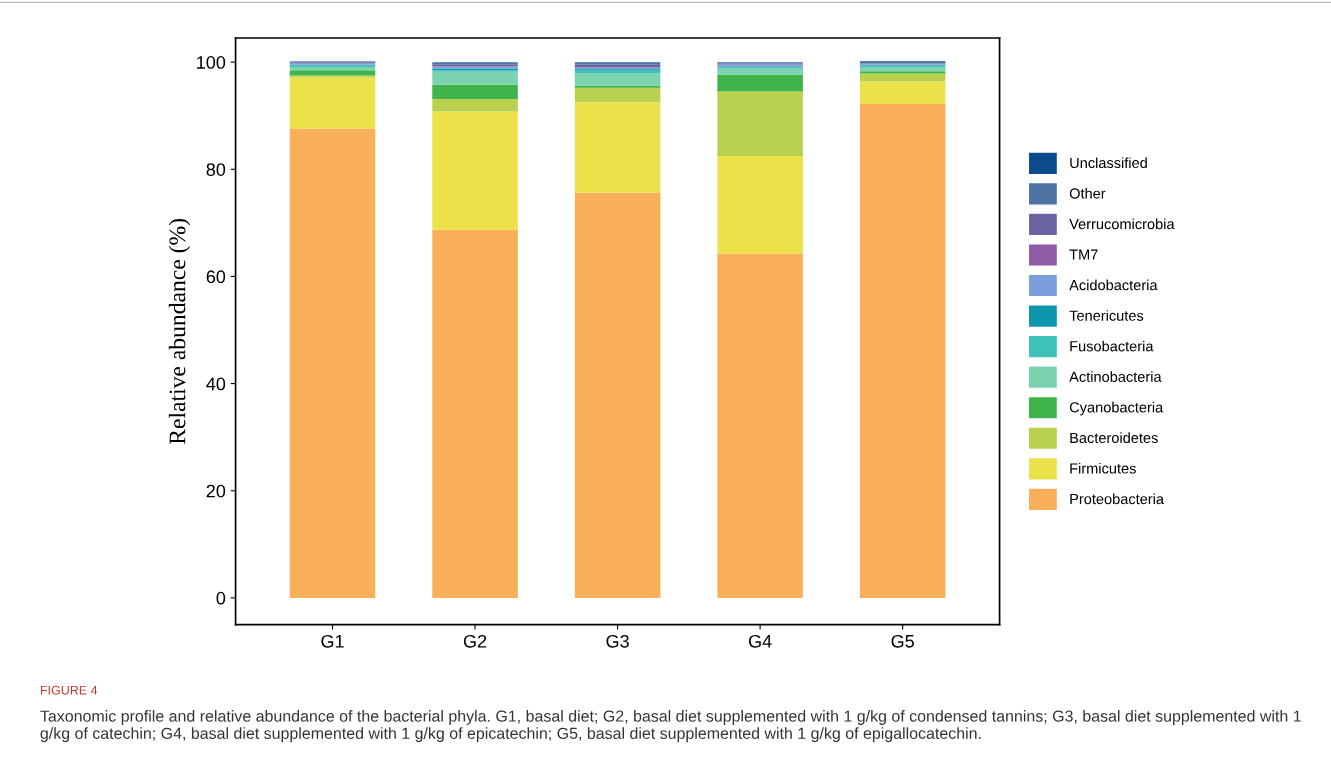  What do you see at coordinates (1106, 315) in the screenshot?
I see `legend-label: Tenericutes` at bounding box center [1106, 315].